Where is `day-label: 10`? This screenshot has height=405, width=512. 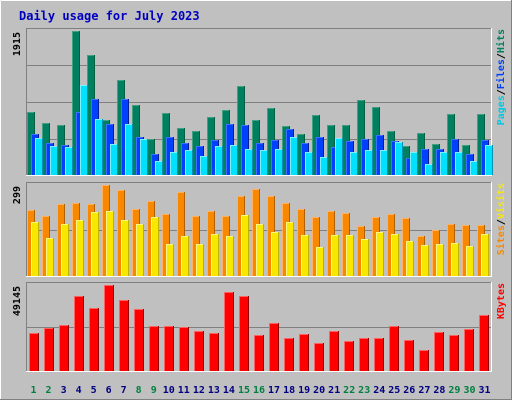
day-label: 10 is located at coordinates (169, 390).